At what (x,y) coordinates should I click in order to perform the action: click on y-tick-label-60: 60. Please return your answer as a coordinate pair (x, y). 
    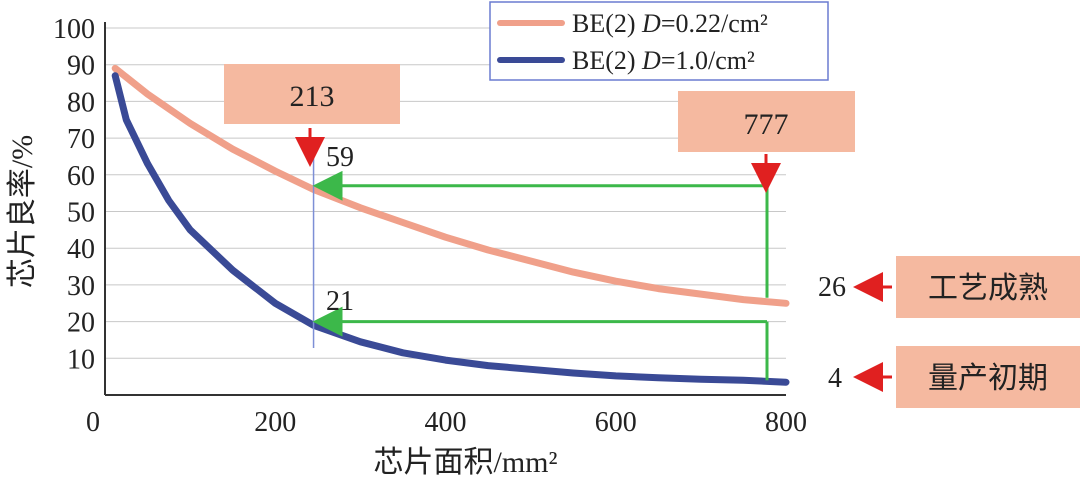
    Looking at the image, I should click on (81, 176).